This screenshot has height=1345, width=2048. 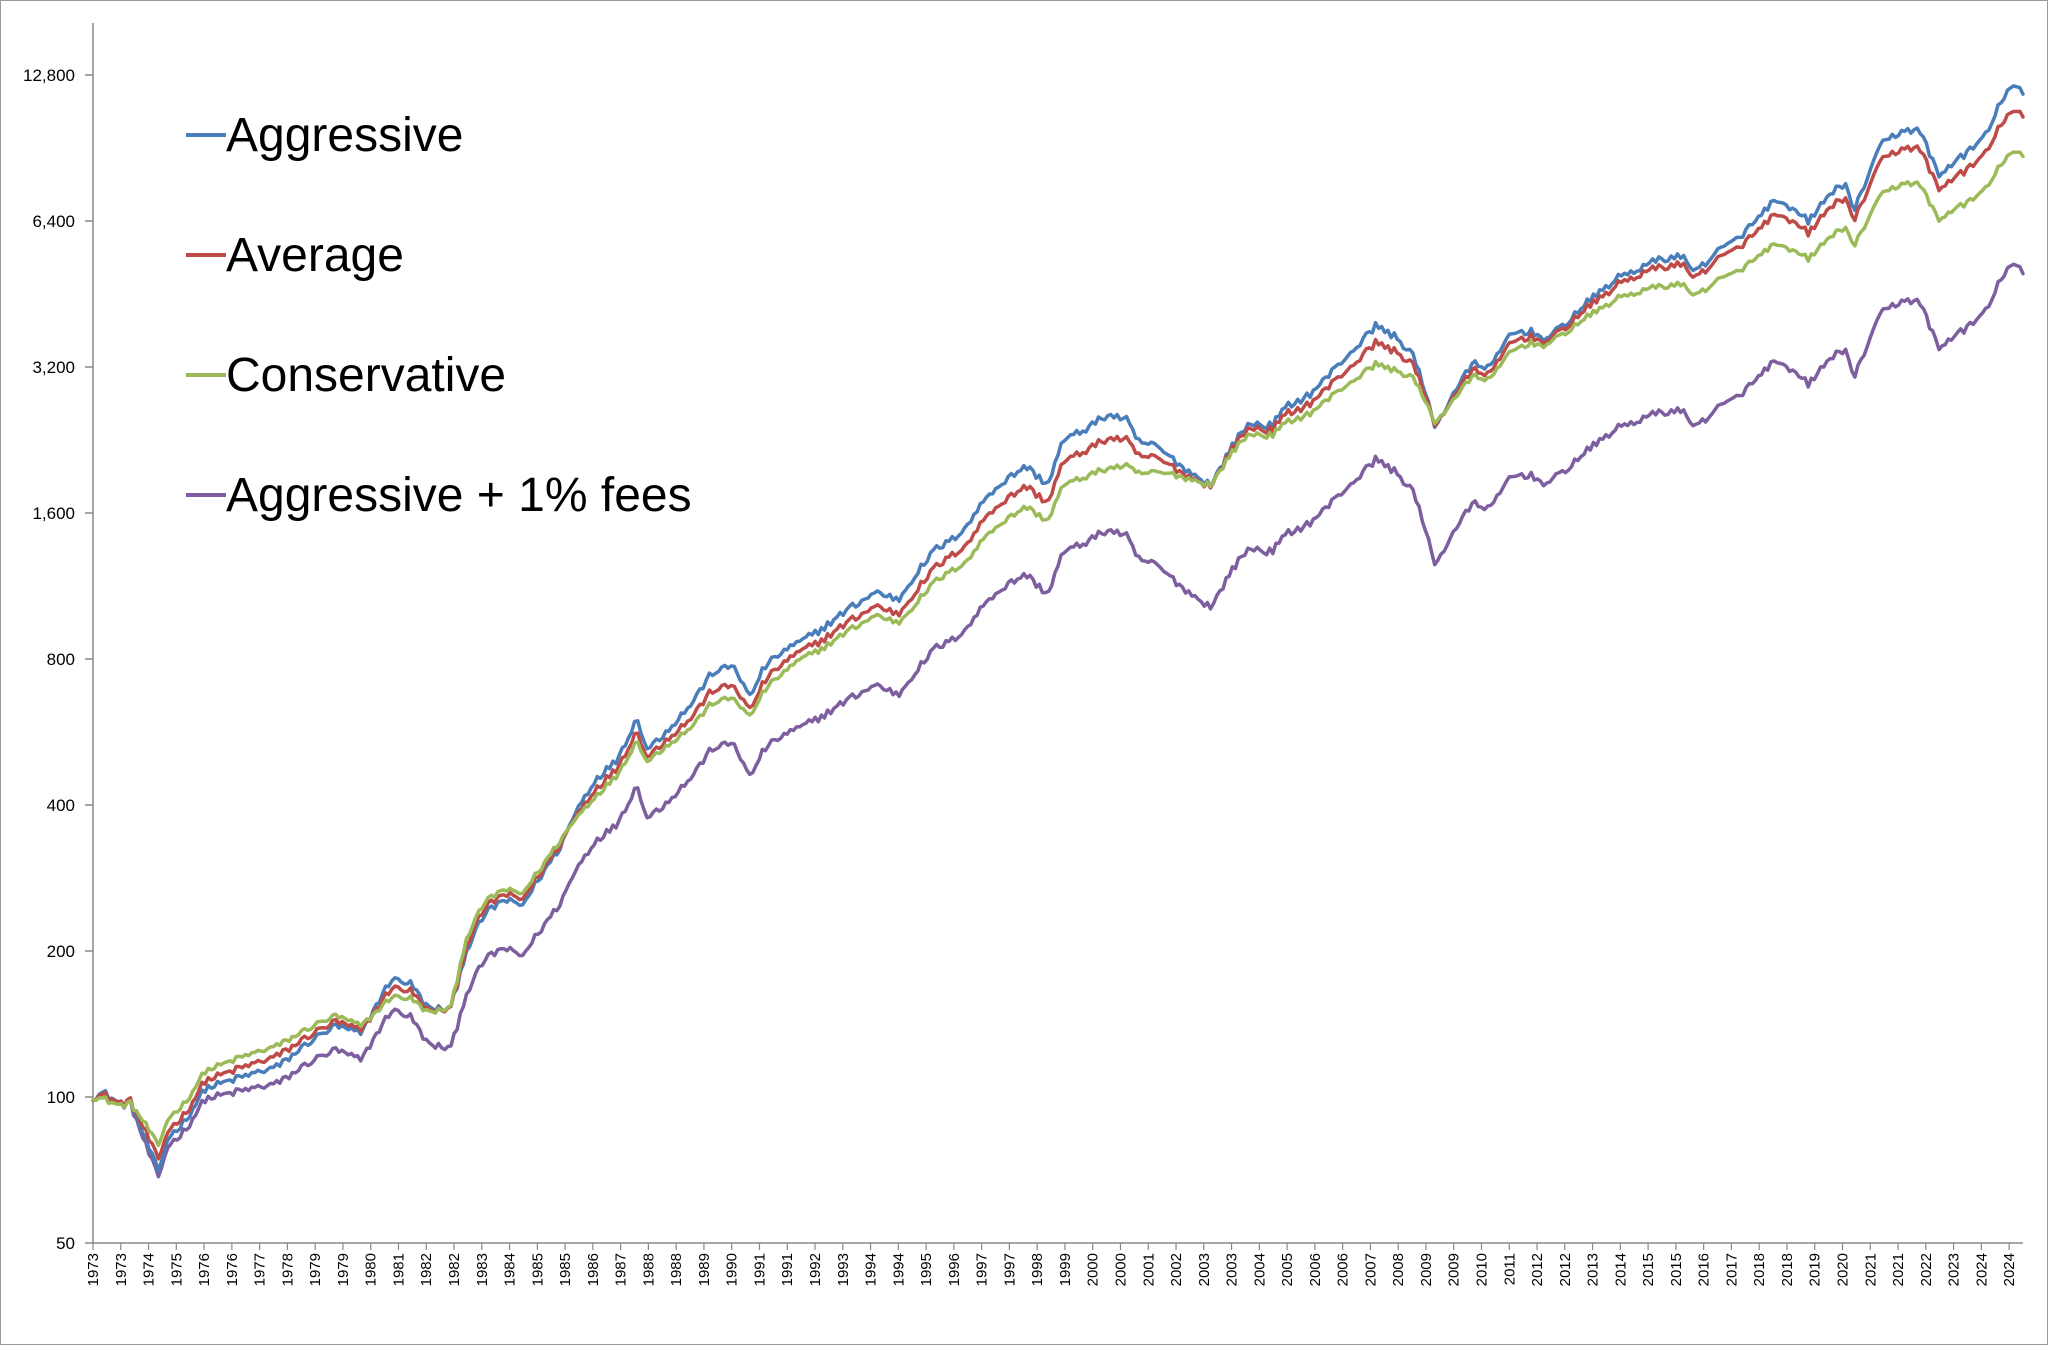 What do you see at coordinates (621, 1269) in the screenshot?
I see `x-tick-label: 1987` at bounding box center [621, 1269].